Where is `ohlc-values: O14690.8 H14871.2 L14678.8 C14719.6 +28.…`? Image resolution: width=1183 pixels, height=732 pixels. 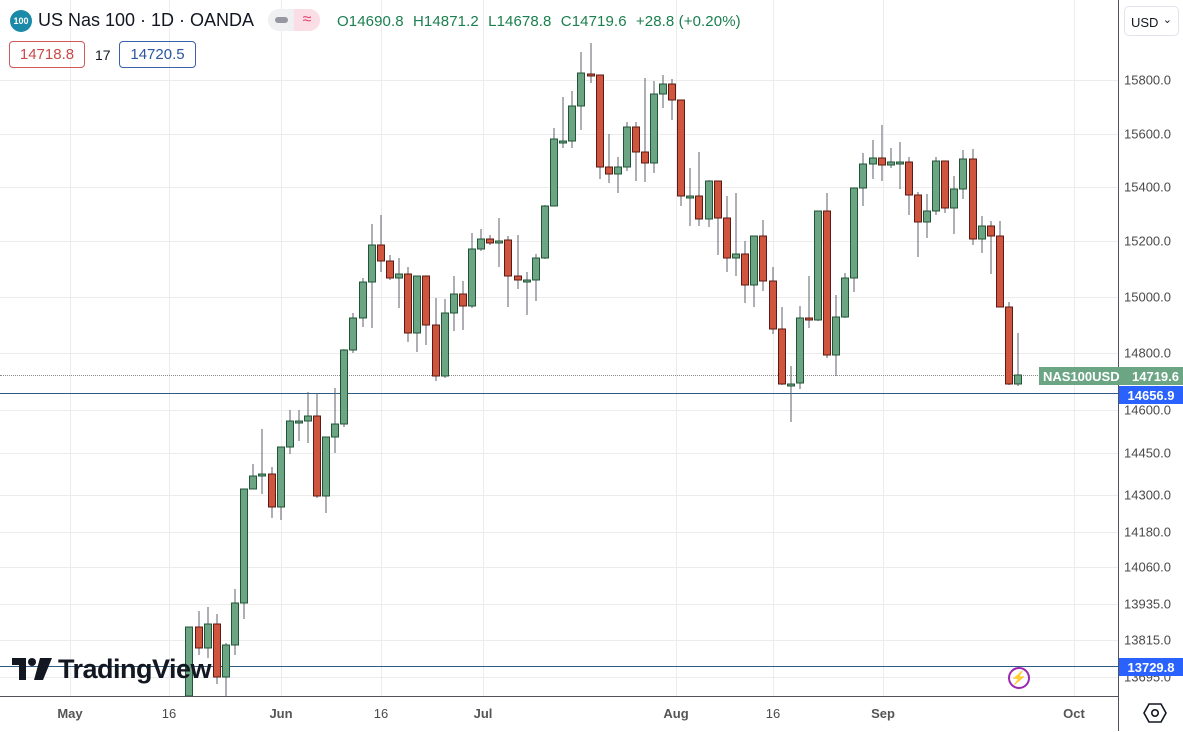 ohlc-values: O14690.8 H14871.2 L14678.8 C14719.6 +28.… is located at coordinates (541, 21).